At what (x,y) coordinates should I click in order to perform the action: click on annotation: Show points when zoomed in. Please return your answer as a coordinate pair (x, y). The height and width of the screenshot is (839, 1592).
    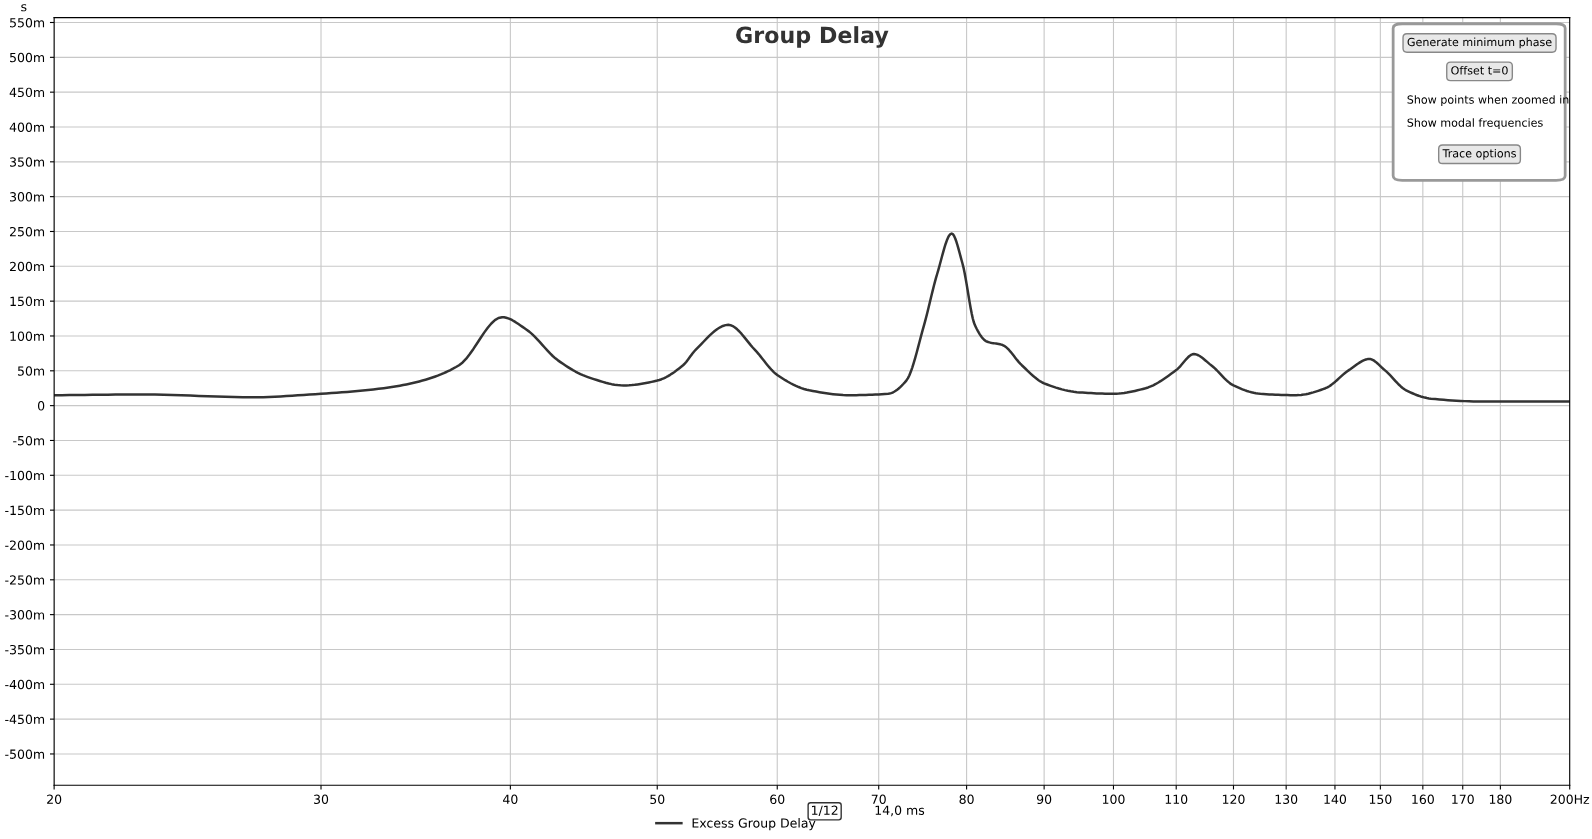
    Looking at the image, I should click on (1488, 100).